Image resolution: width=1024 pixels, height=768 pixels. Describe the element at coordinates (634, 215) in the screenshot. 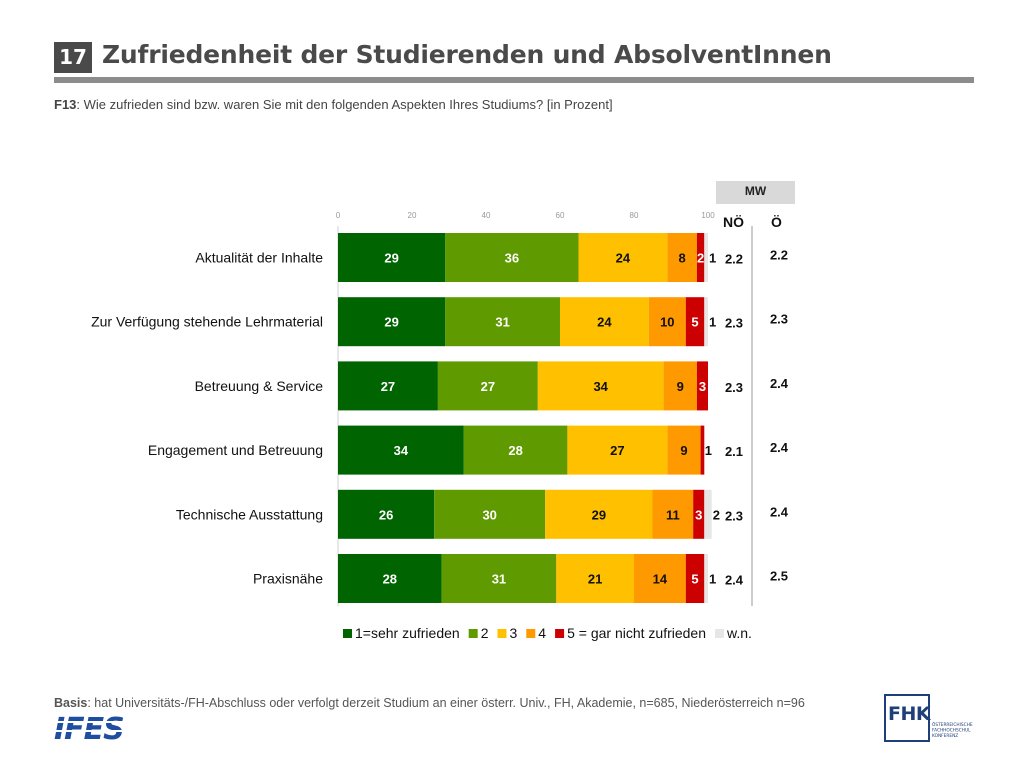

I see `x-tick-label: 80` at that location.